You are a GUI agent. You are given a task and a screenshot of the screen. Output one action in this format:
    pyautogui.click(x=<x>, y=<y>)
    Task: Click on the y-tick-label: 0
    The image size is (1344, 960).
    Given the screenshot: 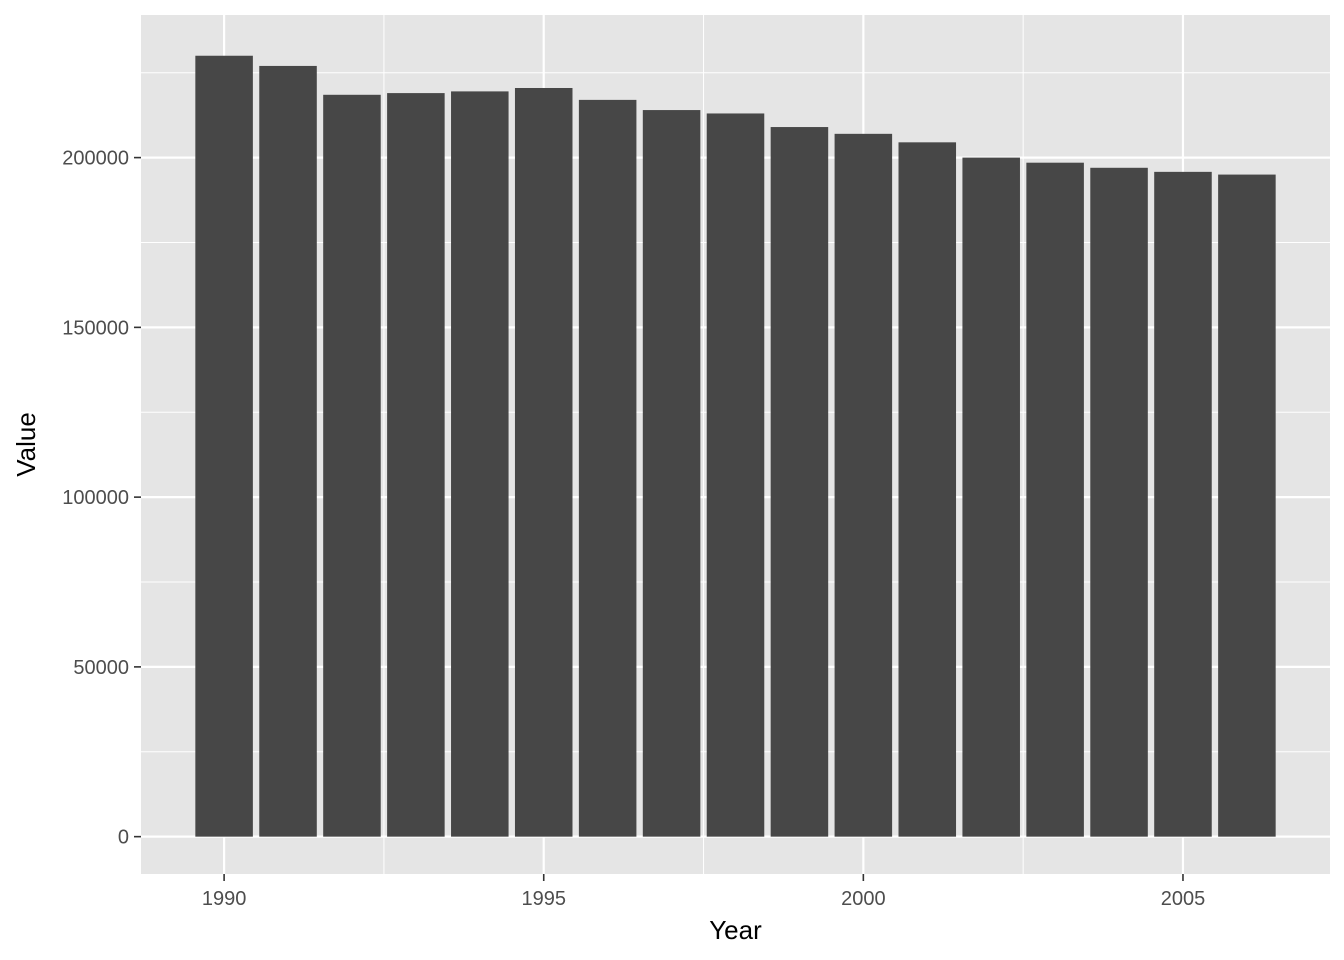 What is the action you would take?
    pyautogui.click(x=123, y=838)
    